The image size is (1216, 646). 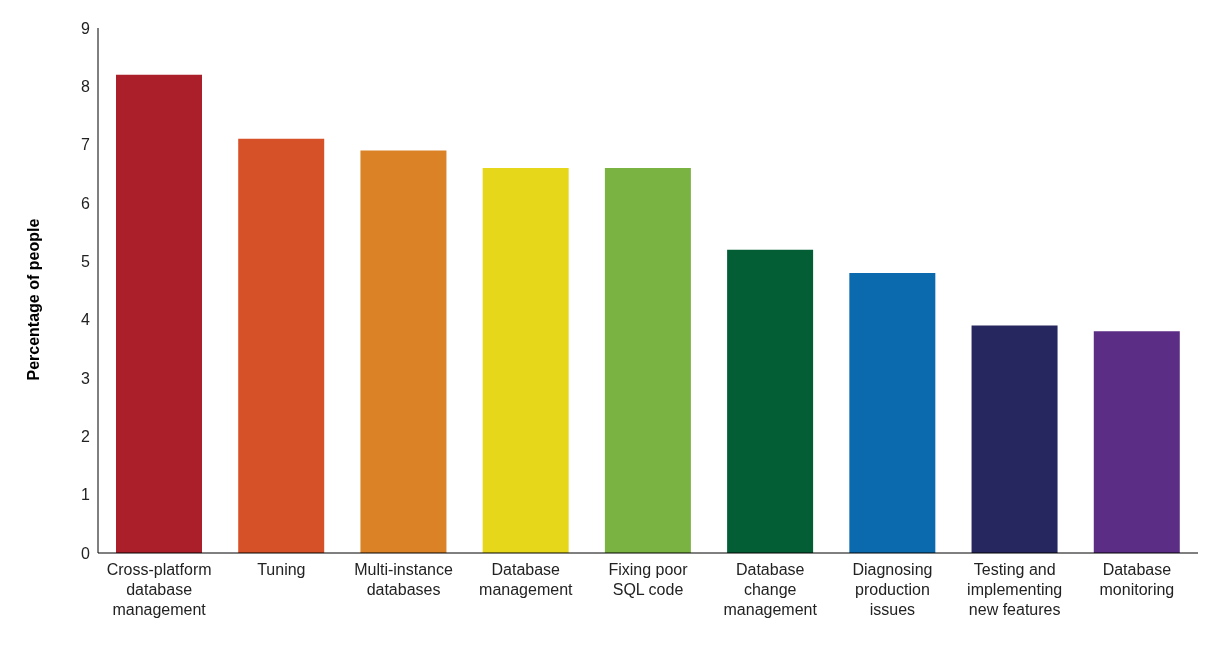 What do you see at coordinates (86, 87) in the screenshot?
I see `y-tick-label: 8` at bounding box center [86, 87].